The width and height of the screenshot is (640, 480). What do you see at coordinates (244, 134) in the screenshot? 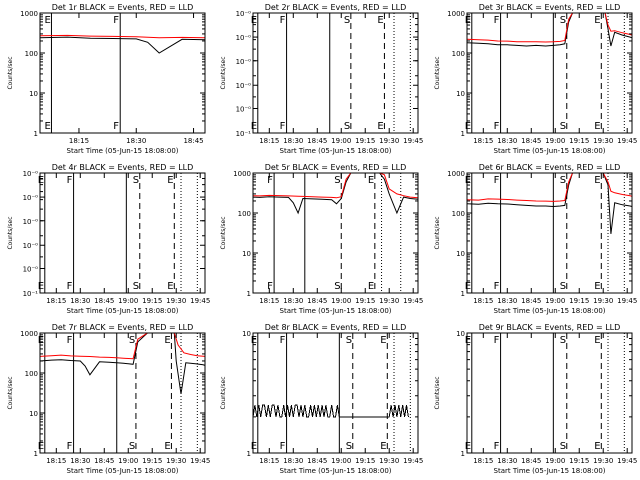
I see `y-tick-label: 10⁻¹` at bounding box center [244, 134].